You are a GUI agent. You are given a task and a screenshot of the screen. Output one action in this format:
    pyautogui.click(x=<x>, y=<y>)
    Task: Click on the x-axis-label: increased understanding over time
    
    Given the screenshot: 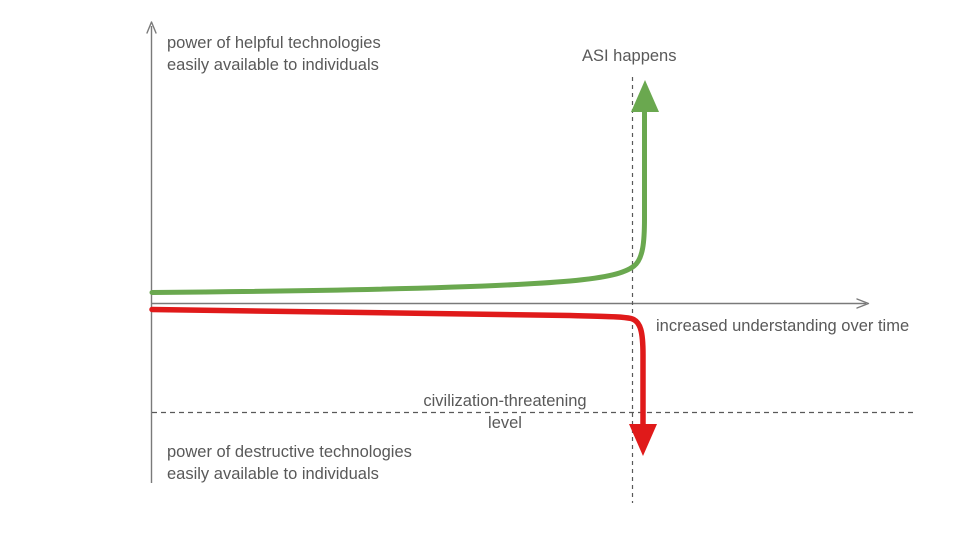 What is the action you would take?
    pyautogui.click(x=783, y=326)
    